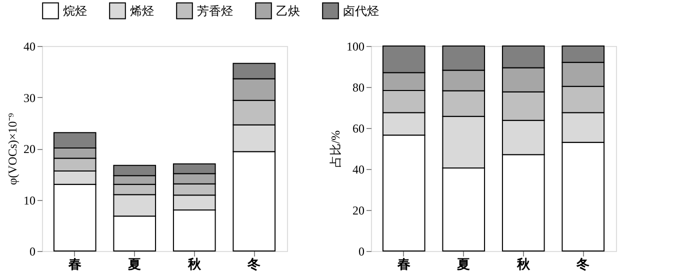 The width and height of the screenshot is (700, 274). What do you see at coordinates (142, 11) in the screenshot?
I see `legend-label: 烯烃` at bounding box center [142, 11].